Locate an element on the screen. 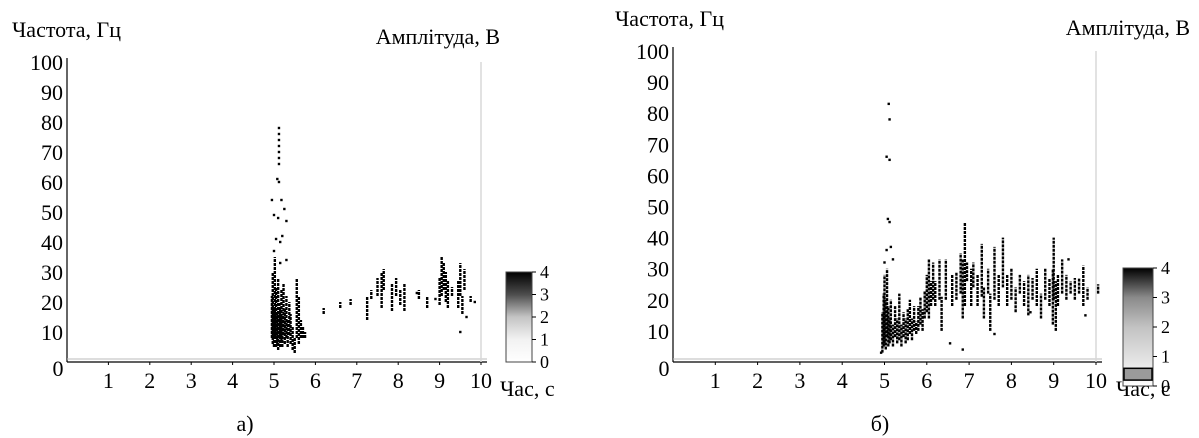 The width and height of the screenshot is (1199, 438). y-tick-label: 50 is located at coordinates (52, 212).